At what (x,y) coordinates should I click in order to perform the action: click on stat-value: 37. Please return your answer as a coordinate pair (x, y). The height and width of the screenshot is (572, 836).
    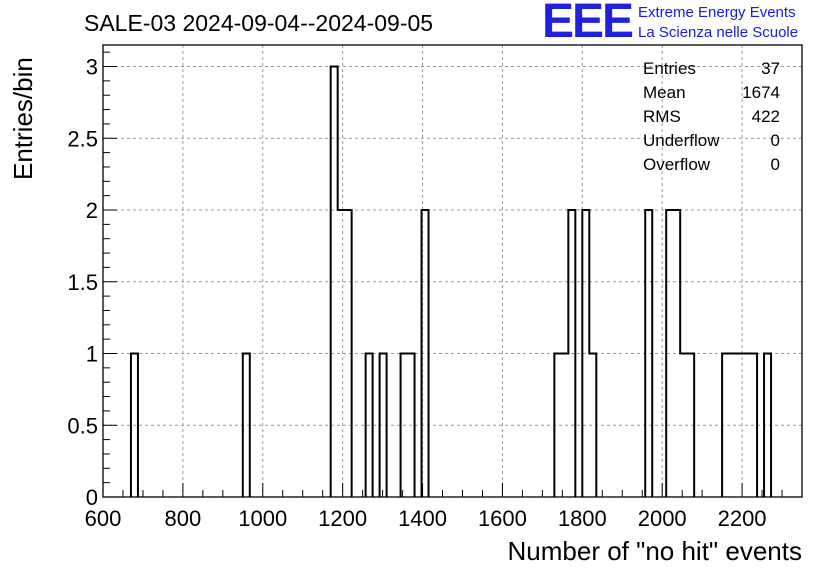
    Looking at the image, I should click on (770, 68).